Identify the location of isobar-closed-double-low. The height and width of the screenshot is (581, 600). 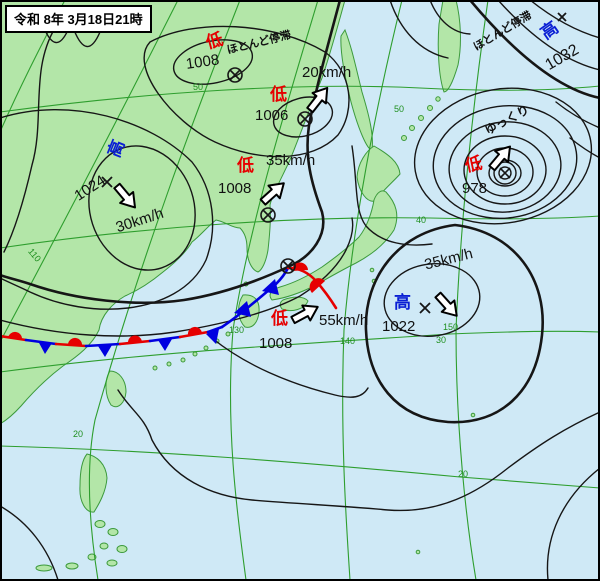
(246, 91).